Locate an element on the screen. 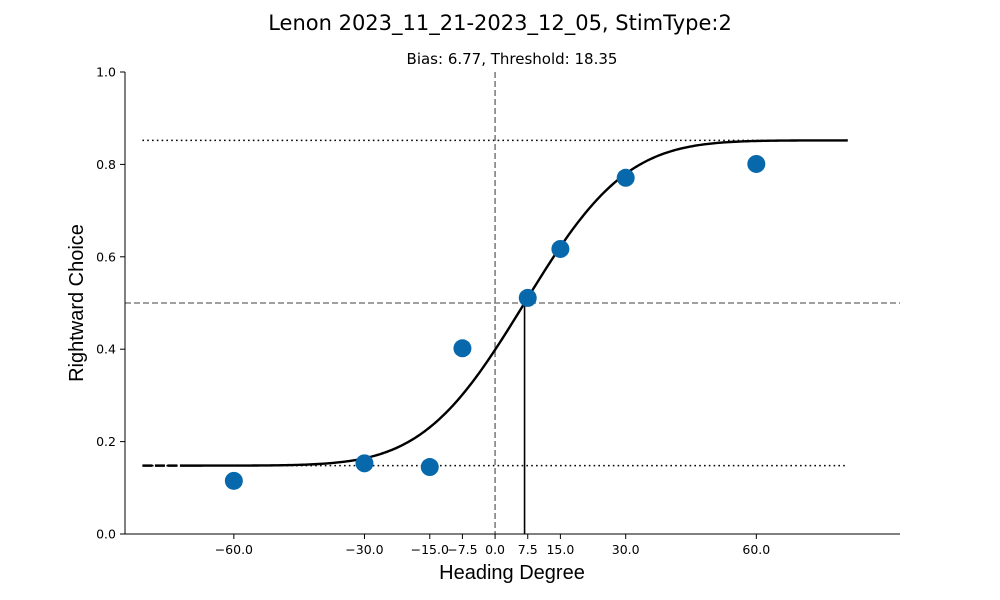  y-tick-label: 0.4 is located at coordinates (106, 349).